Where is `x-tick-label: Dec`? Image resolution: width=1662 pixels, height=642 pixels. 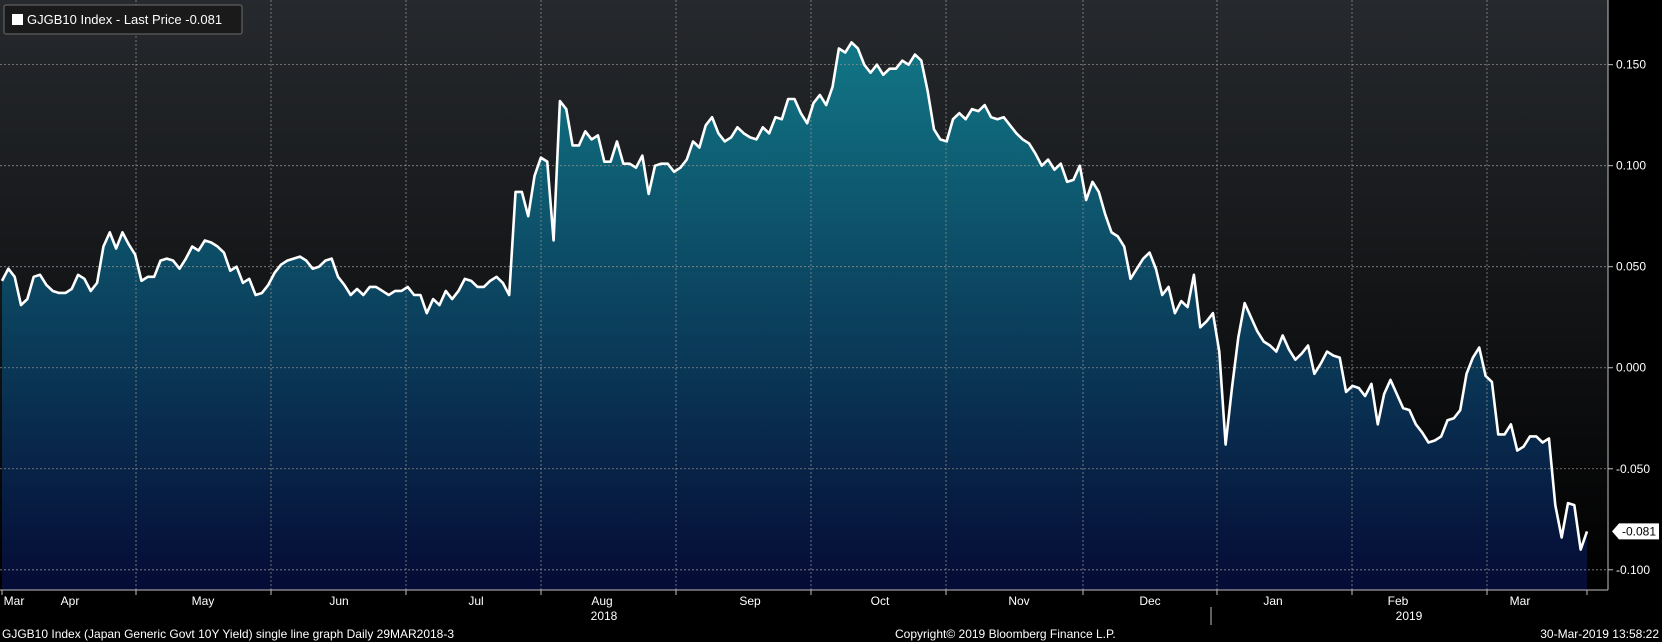
x-tick-label: Dec is located at coordinates (1149, 601).